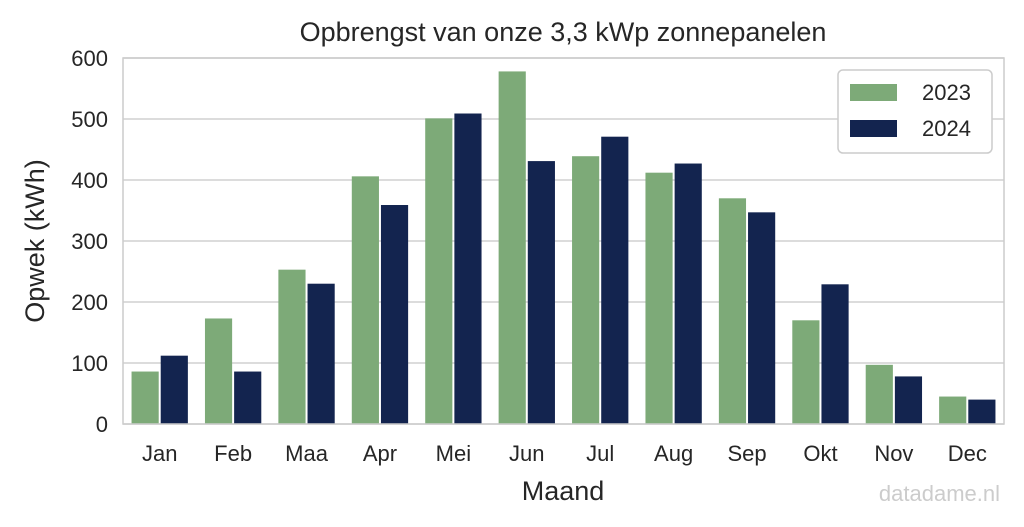 This screenshot has width=1024, height=527. What do you see at coordinates (806, 372) in the screenshot?
I see `bar-2023-okt` at bounding box center [806, 372].